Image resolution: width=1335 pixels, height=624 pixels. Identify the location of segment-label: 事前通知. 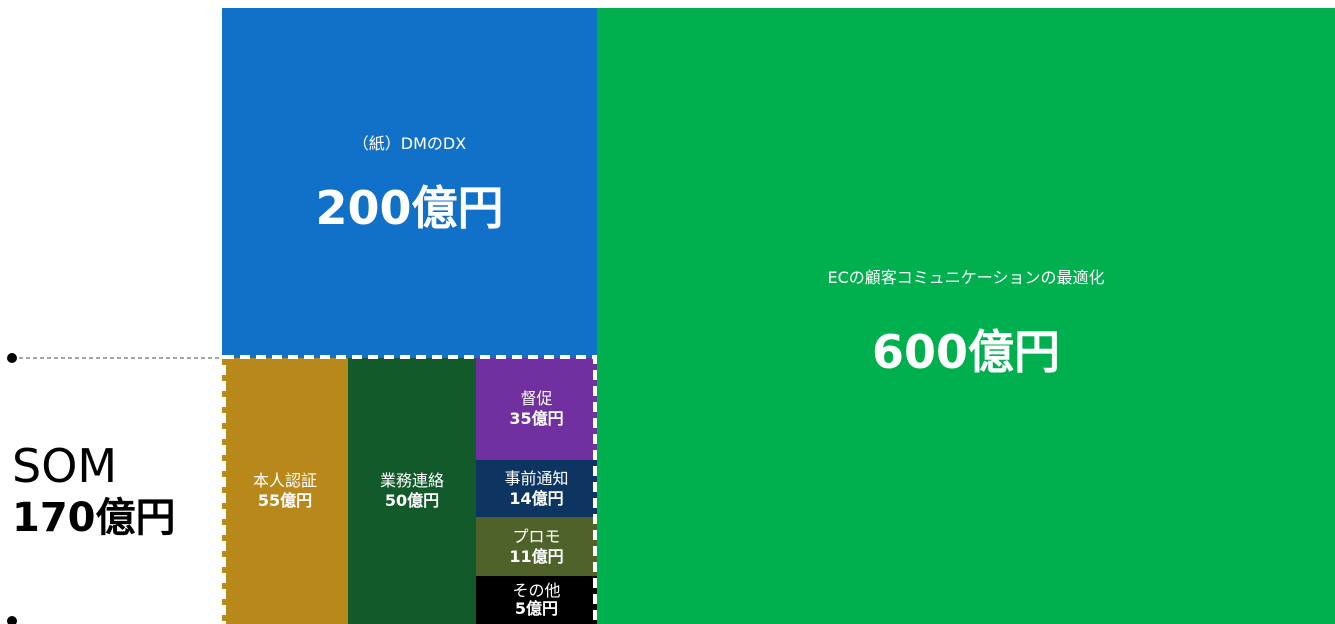
(536, 478).